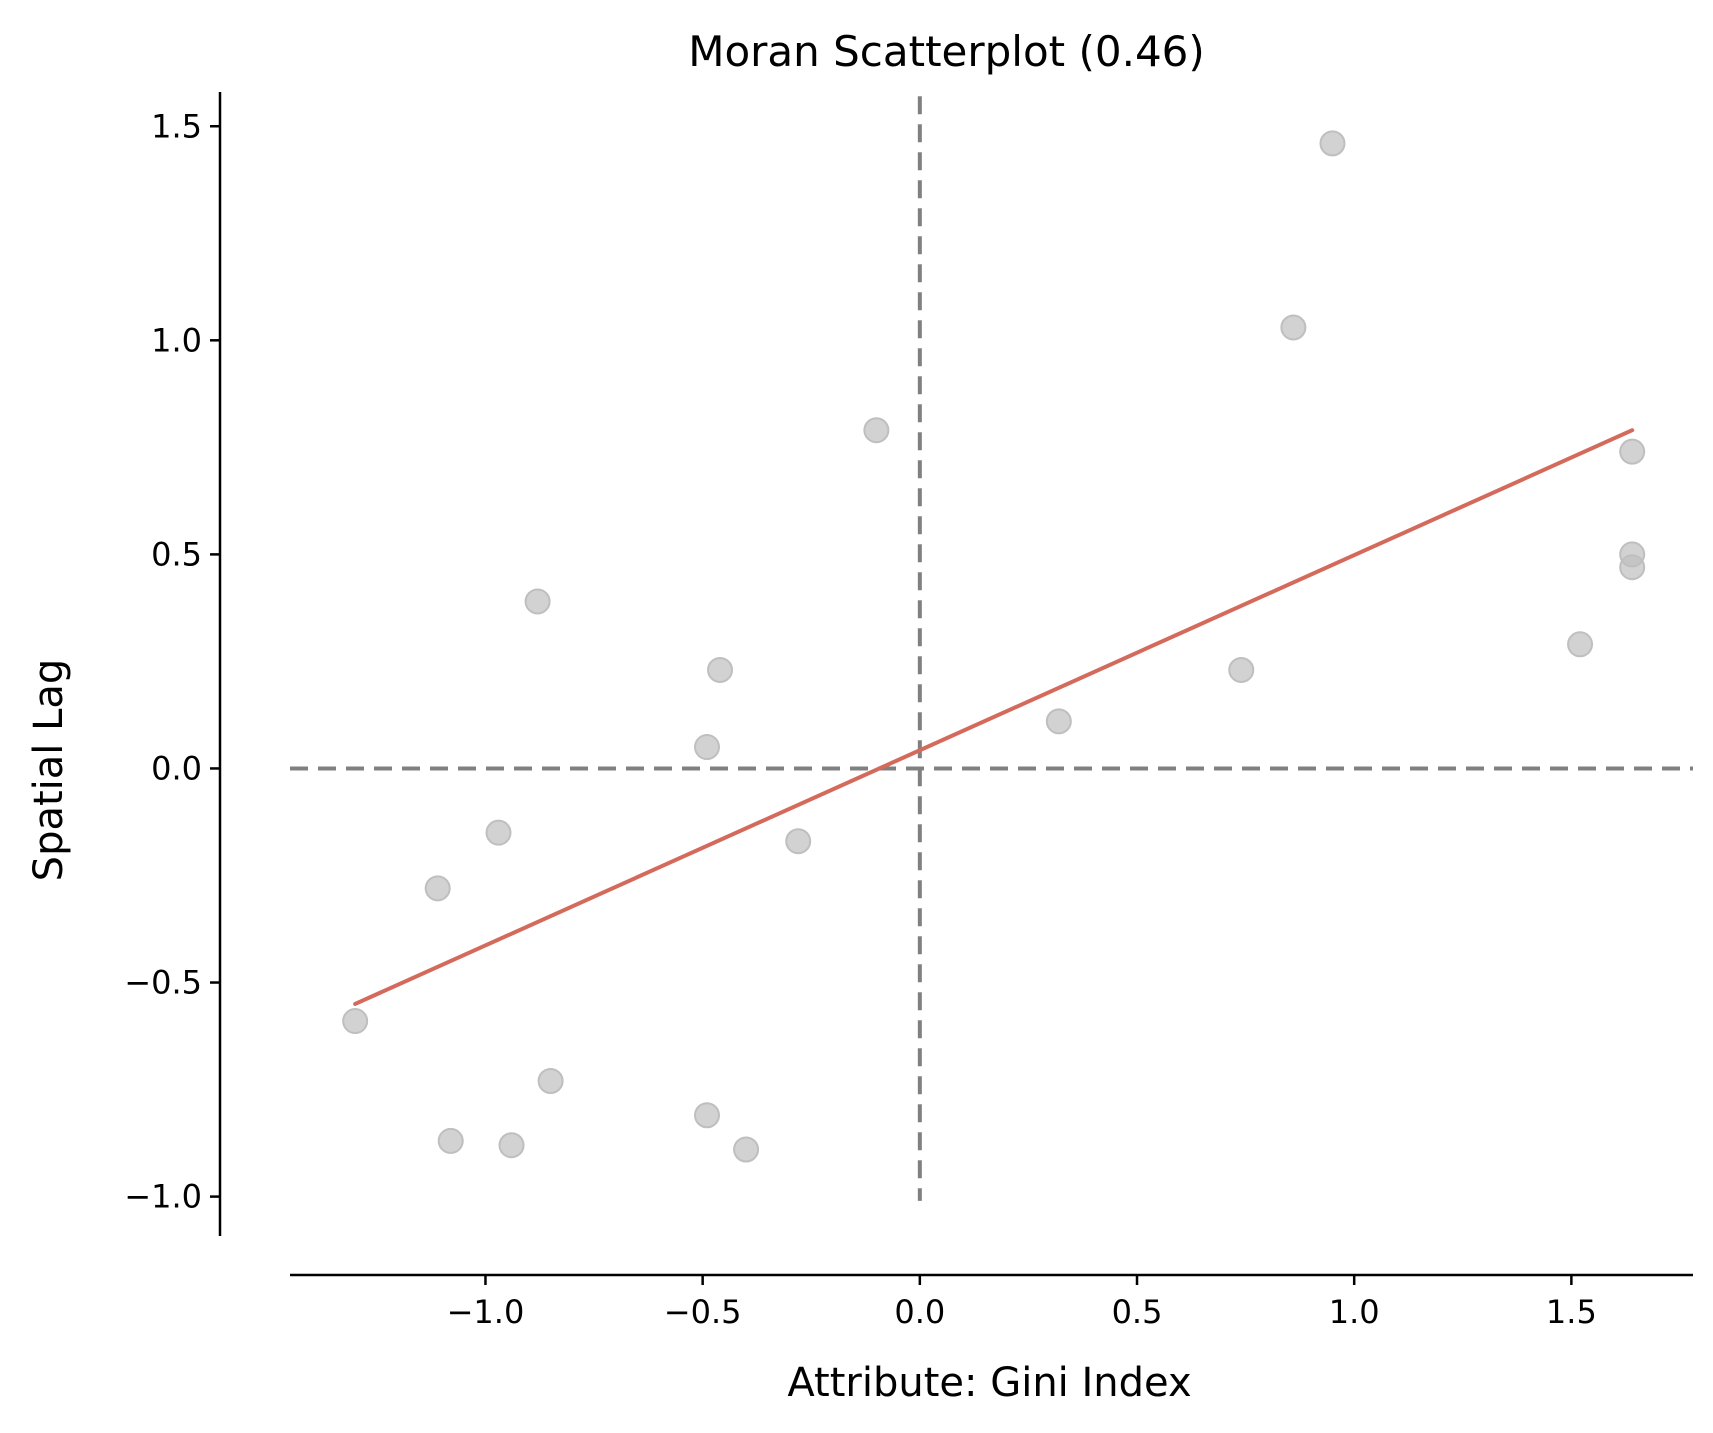 The height and width of the screenshot is (1433, 1713). Describe the element at coordinates (946, 51) in the screenshot. I see `chart-title: Moran Scatterplot (0.46)` at that location.